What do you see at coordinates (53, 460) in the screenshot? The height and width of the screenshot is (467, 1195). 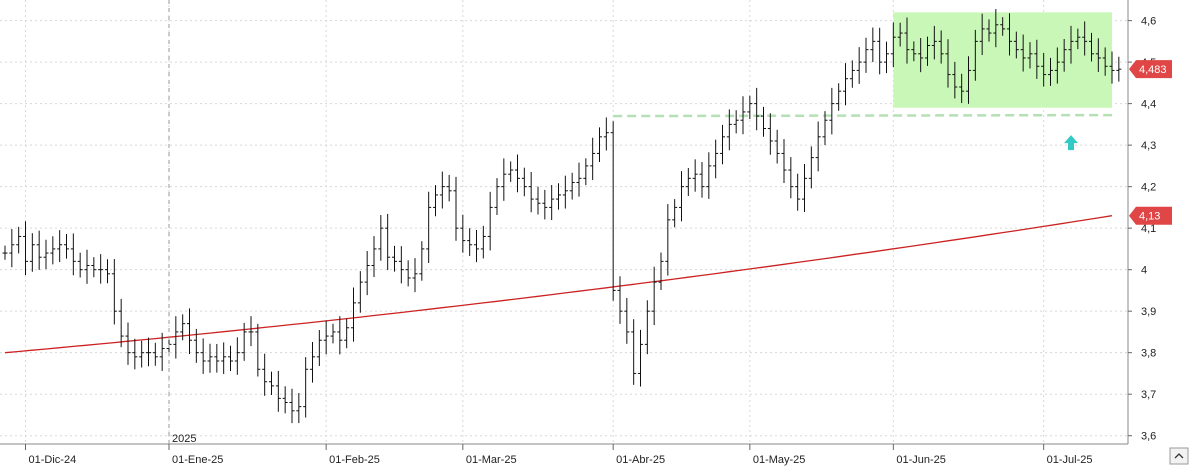 I see `x-tick-label: 01-Dic-24` at bounding box center [53, 460].